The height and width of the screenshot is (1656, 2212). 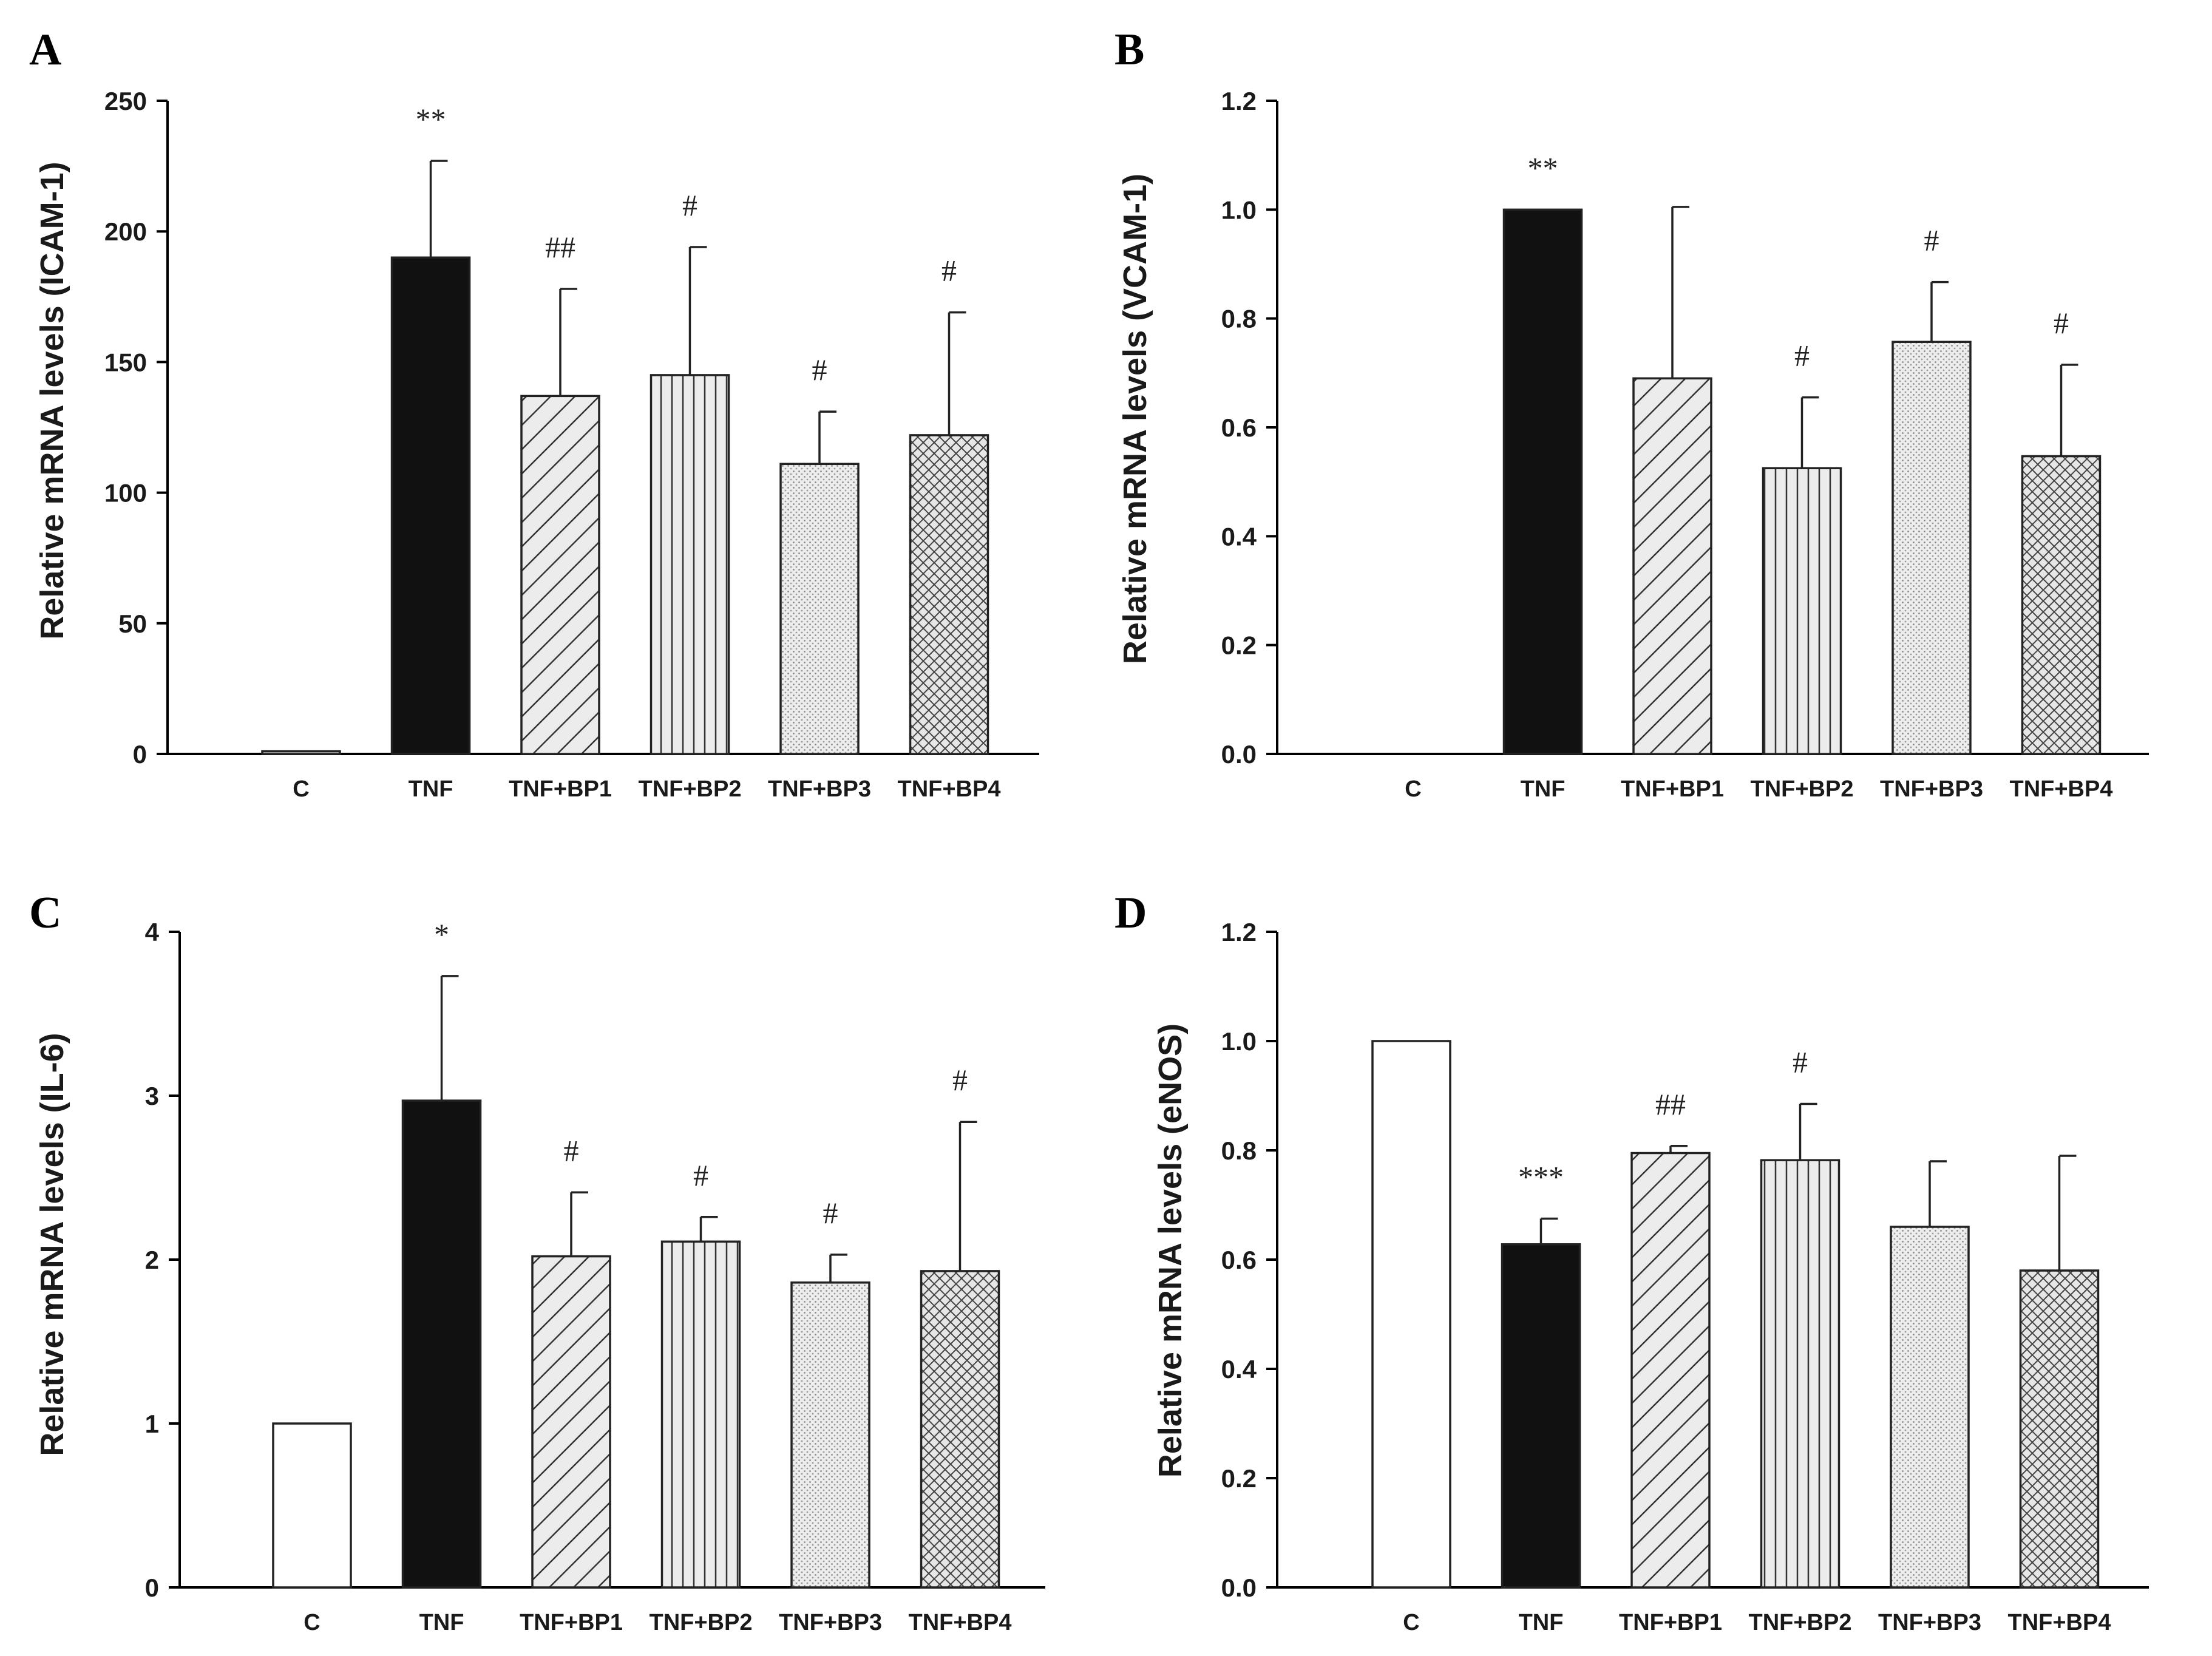 I want to click on y-tick-label: 3, so click(x=152, y=1096).